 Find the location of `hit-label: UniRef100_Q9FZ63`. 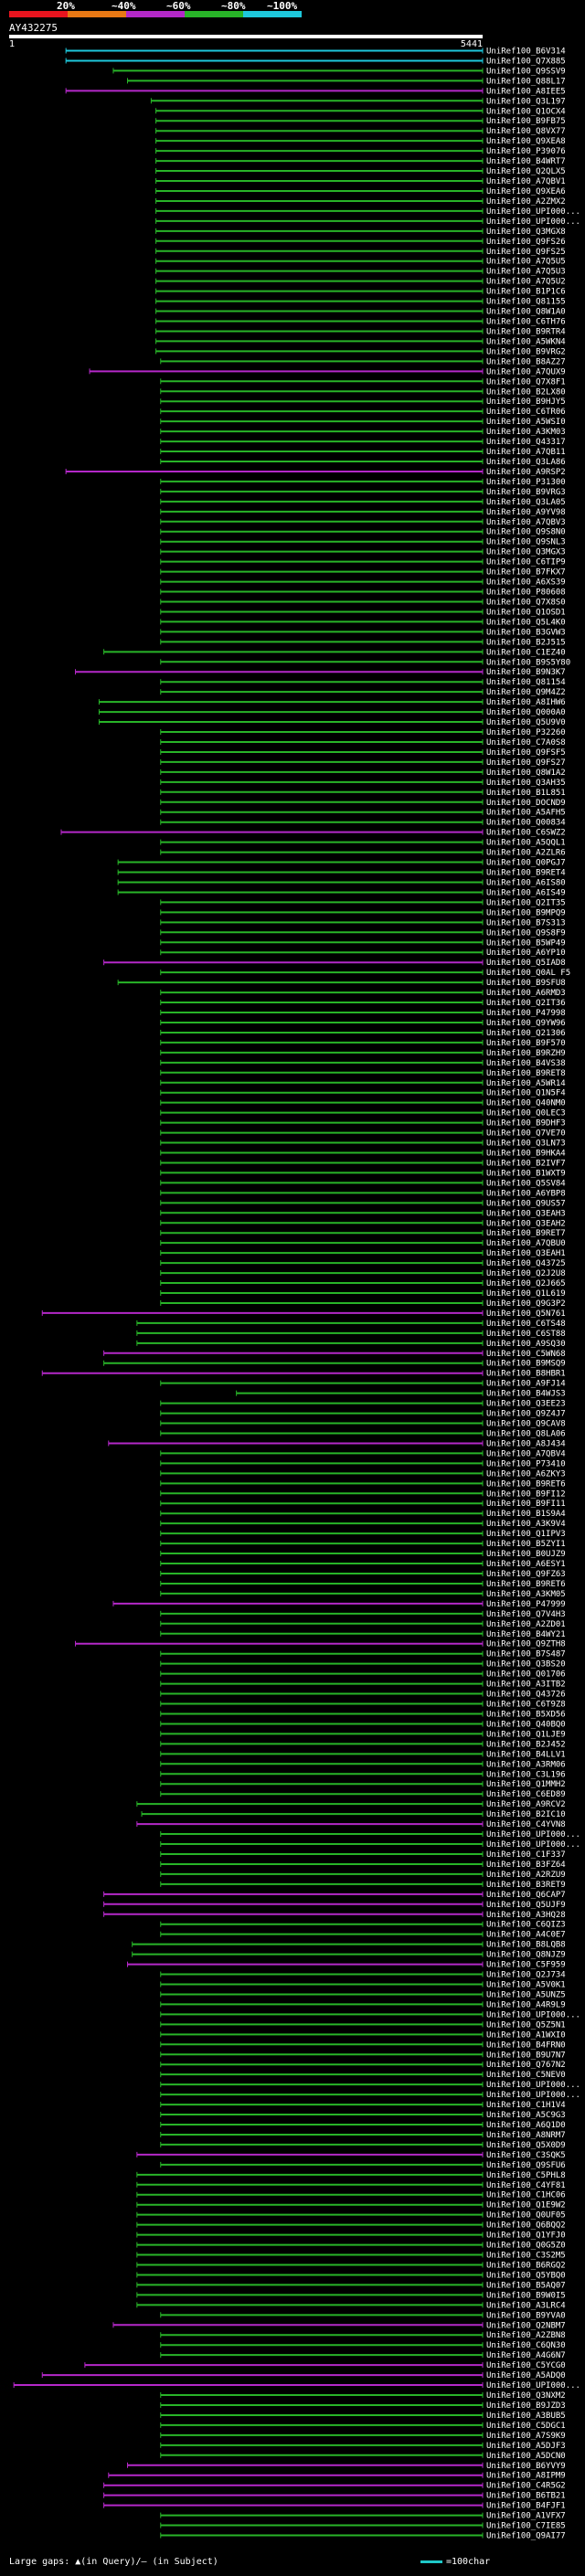

hit-label: UniRef100_Q9FZ63 is located at coordinates (526, 1574).